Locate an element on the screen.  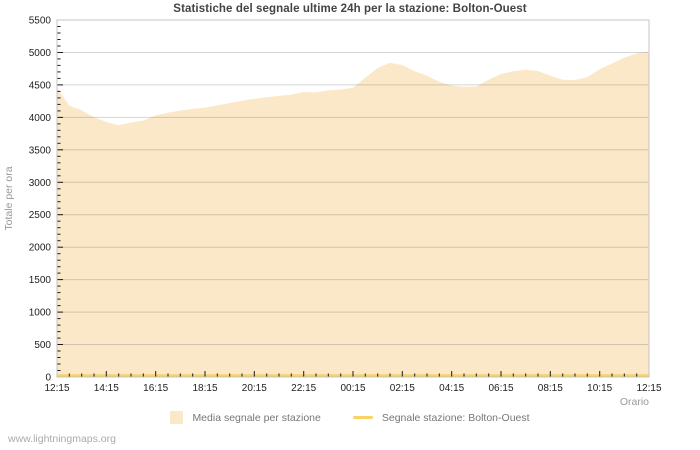
svg-text: 16:15 is located at coordinates (155, 388).